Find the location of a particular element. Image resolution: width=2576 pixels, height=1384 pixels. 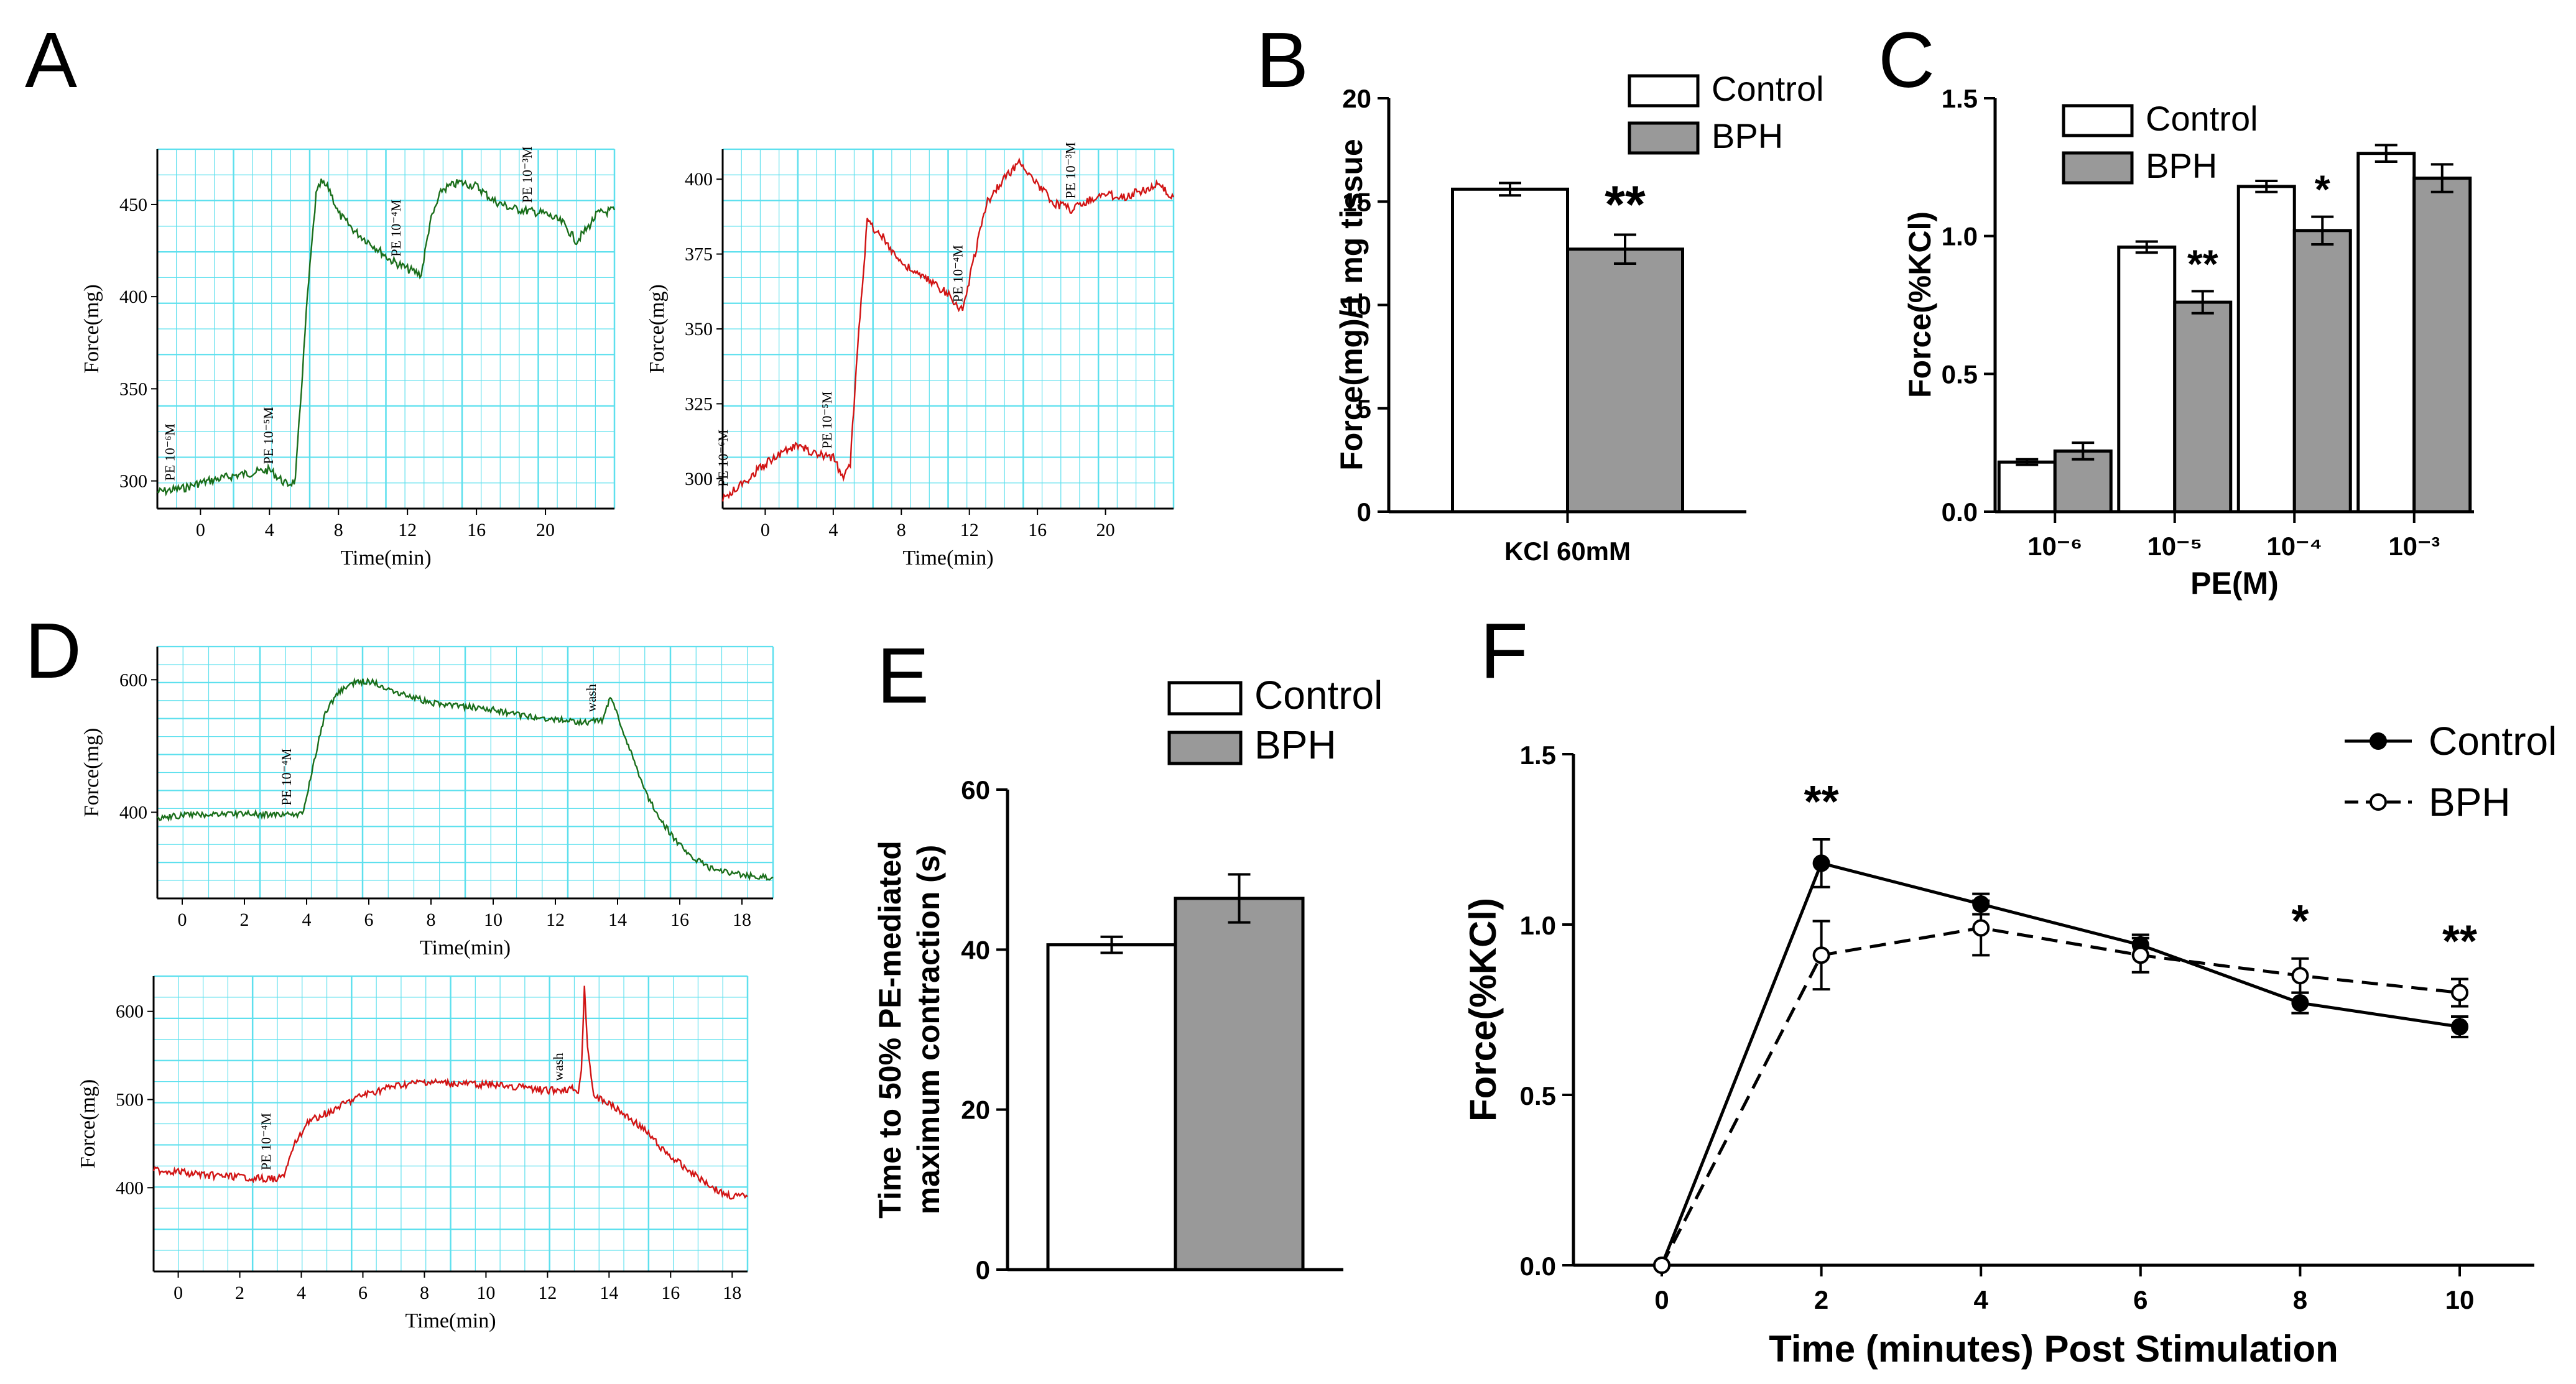

y-tick-label: 500 is located at coordinates (130, 1100).